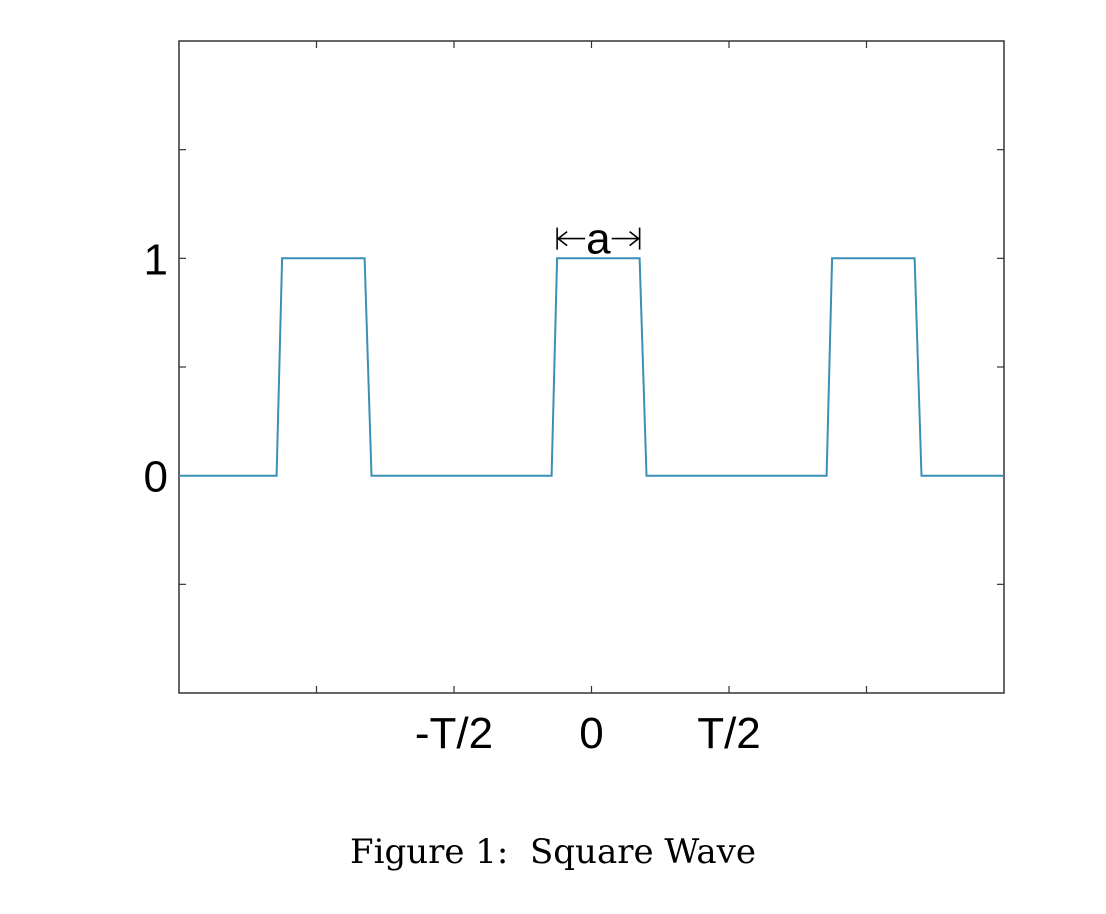 The image size is (1106, 914). What do you see at coordinates (552, 852) in the screenshot?
I see `figure-caption: Figure 1: Square Wave` at bounding box center [552, 852].